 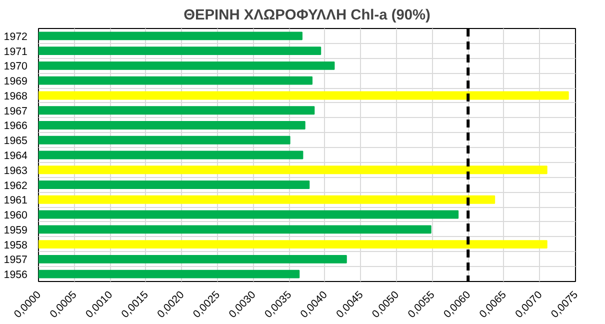 What do you see at coordinates (16, 141) in the screenshot?
I see `y-tick-label: 1965` at bounding box center [16, 141].